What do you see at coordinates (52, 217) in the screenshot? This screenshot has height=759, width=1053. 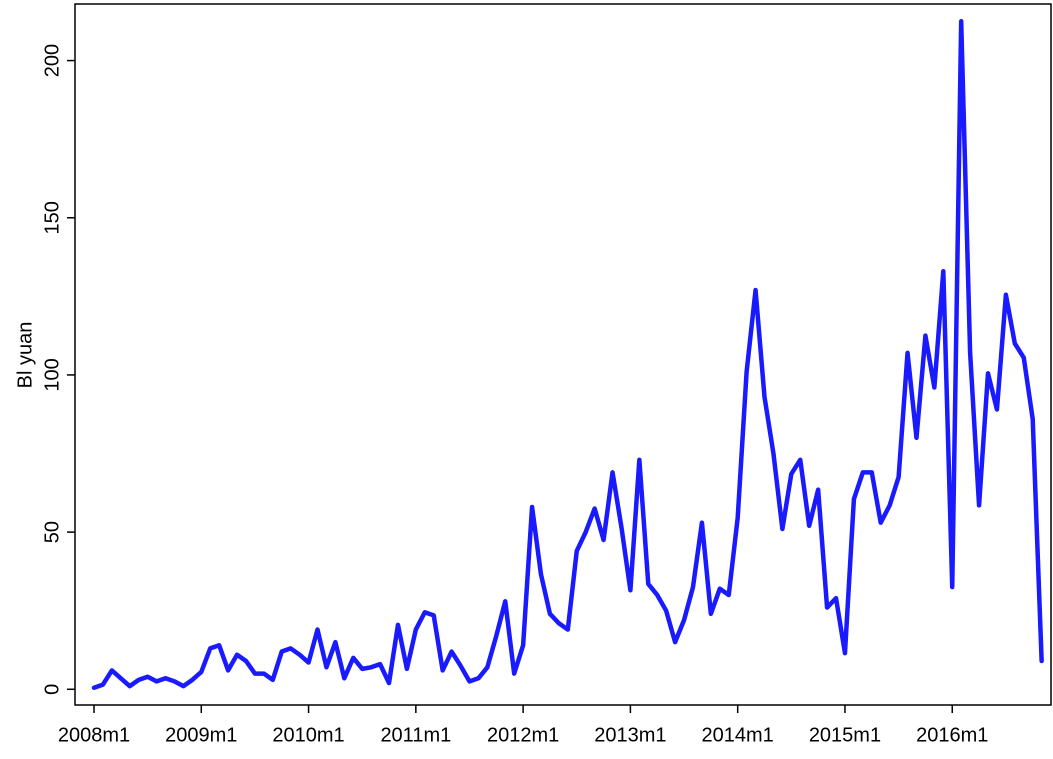 I see `y-tick-label: 150` at bounding box center [52, 217].